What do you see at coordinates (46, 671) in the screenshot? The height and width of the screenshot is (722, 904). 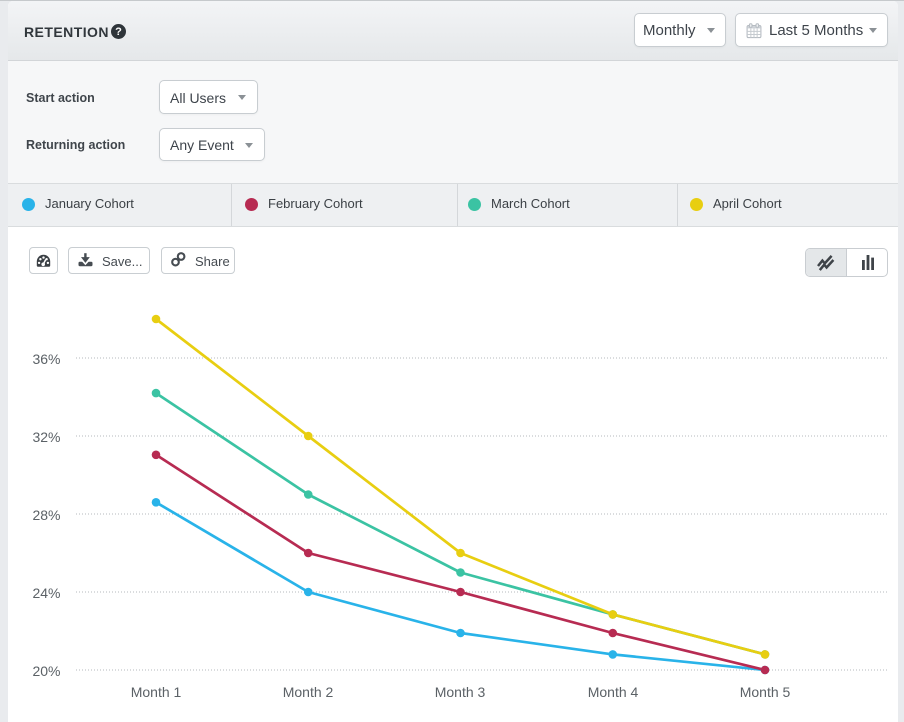 I see `svg-text: 20%` at bounding box center [46, 671].